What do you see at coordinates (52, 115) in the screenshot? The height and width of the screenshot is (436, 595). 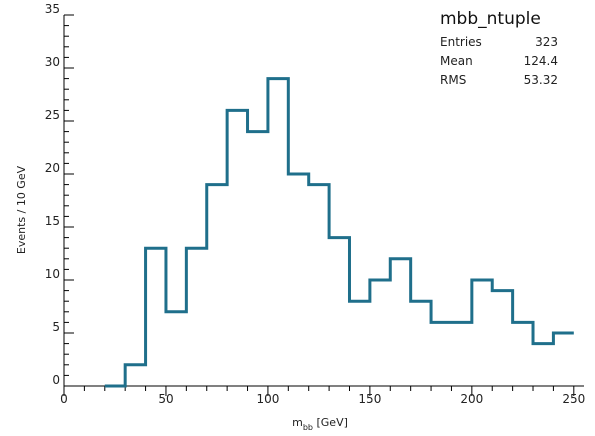 I see `y-tick-label: 25` at bounding box center [52, 115].